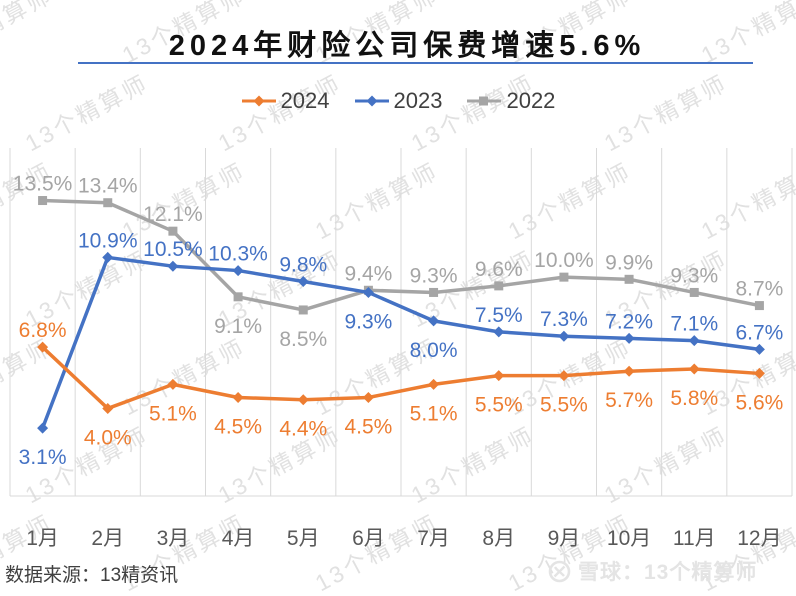 This screenshot has width=796, height=596. What do you see at coordinates (43, 330) in the screenshot?
I see `data-label-2024-1月: 6.8%` at bounding box center [43, 330].